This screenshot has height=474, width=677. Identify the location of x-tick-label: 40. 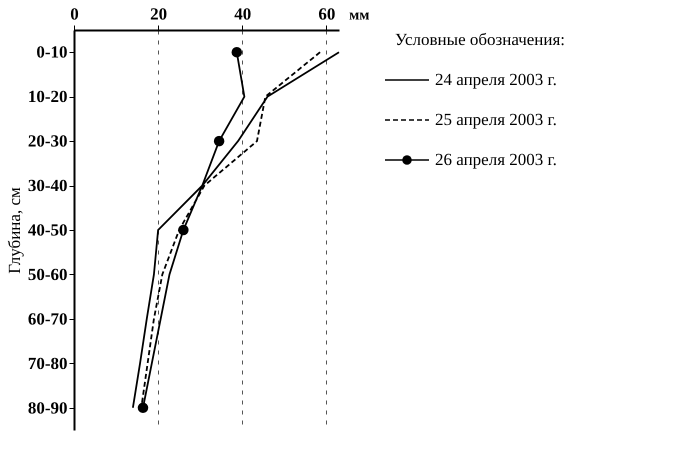
(243, 14).